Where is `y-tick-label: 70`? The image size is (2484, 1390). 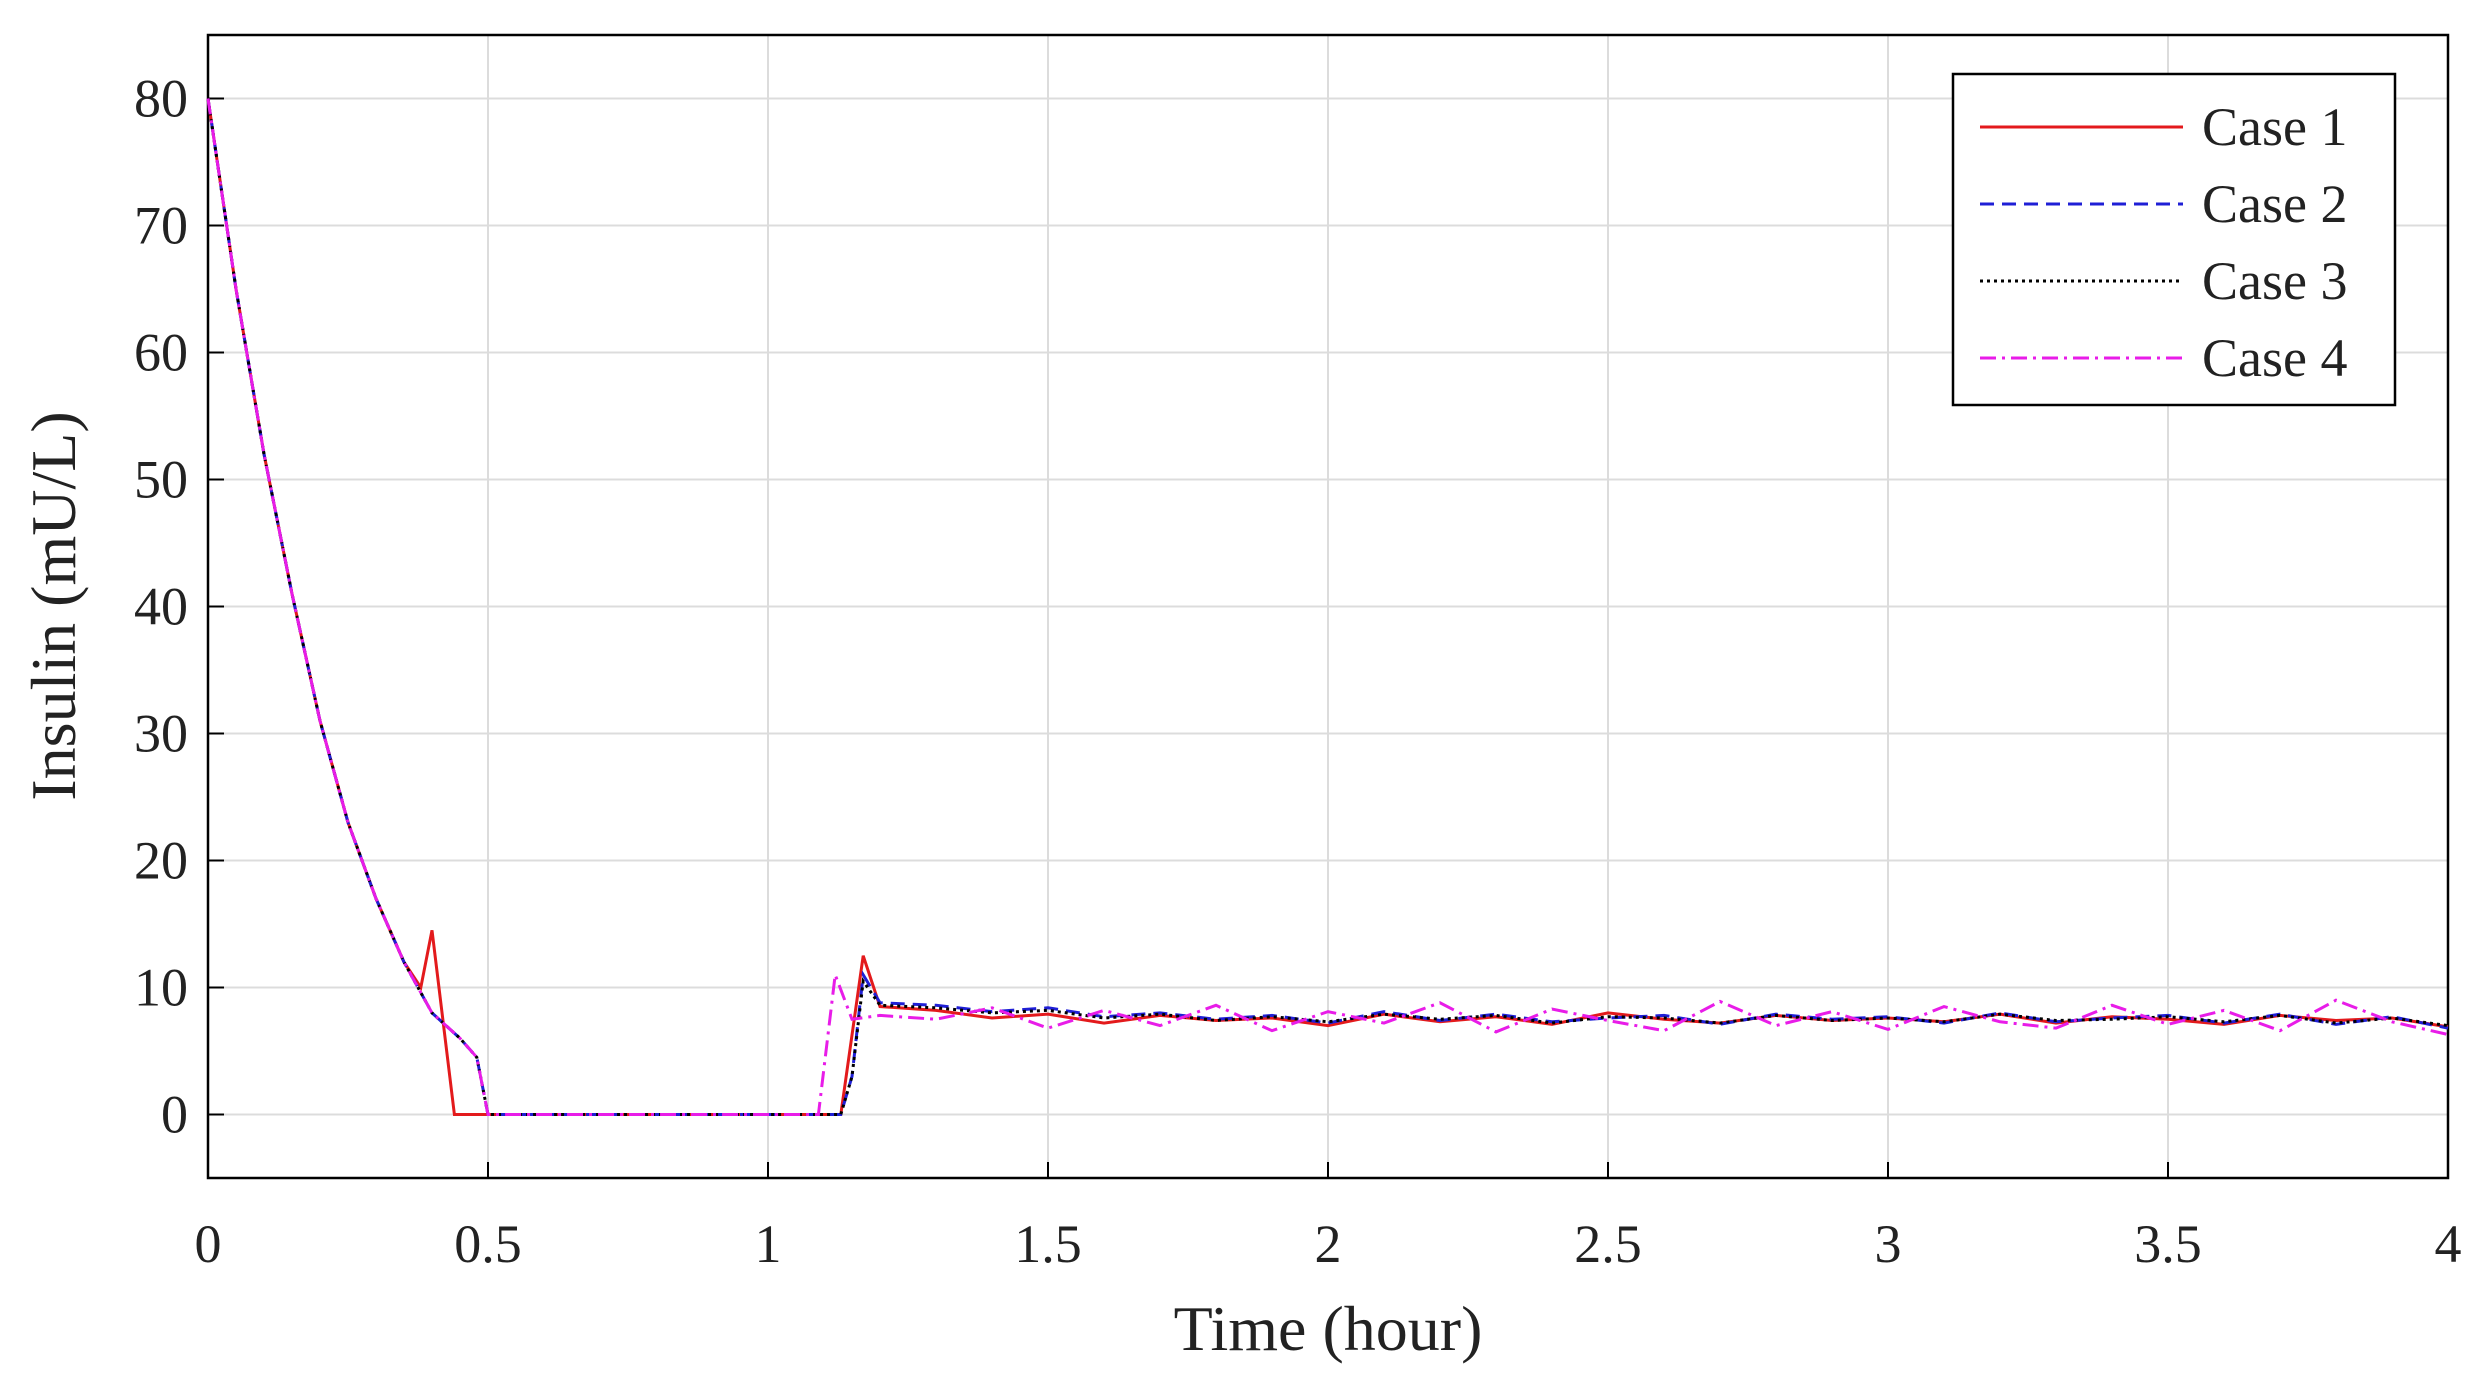 y-tick-label: 70 is located at coordinates (161, 226).